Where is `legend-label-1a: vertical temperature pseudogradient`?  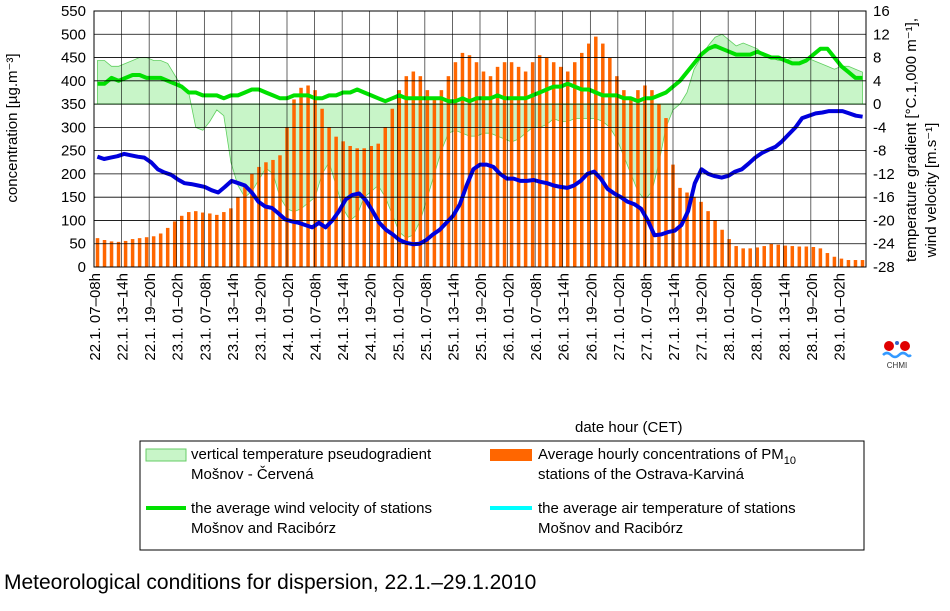 legend-label-1a: vertical temperature pseudogradient is located at coordinates (311, 454).